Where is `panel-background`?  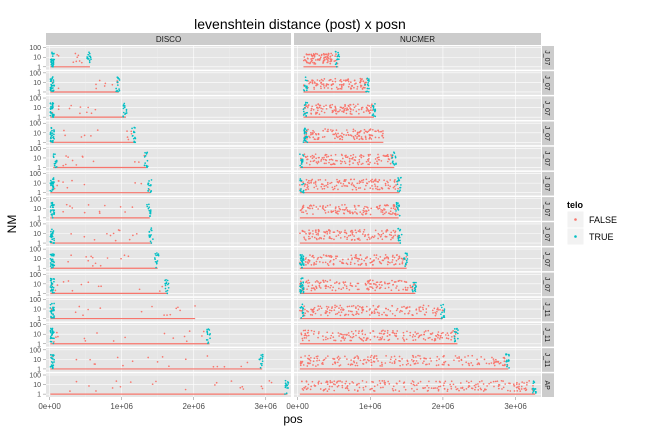
panel-background is located at coordinates (168, 209).